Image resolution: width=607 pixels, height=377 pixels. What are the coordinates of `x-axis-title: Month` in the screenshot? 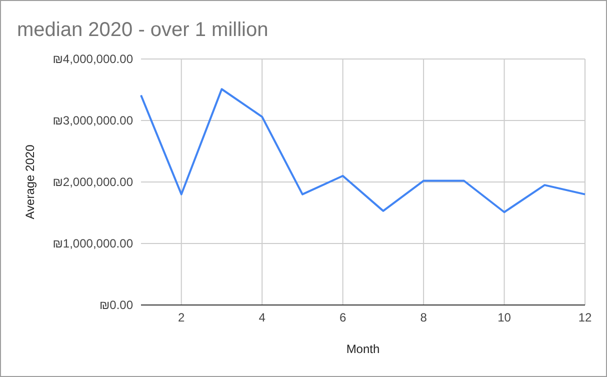 It's located at (363, 349).